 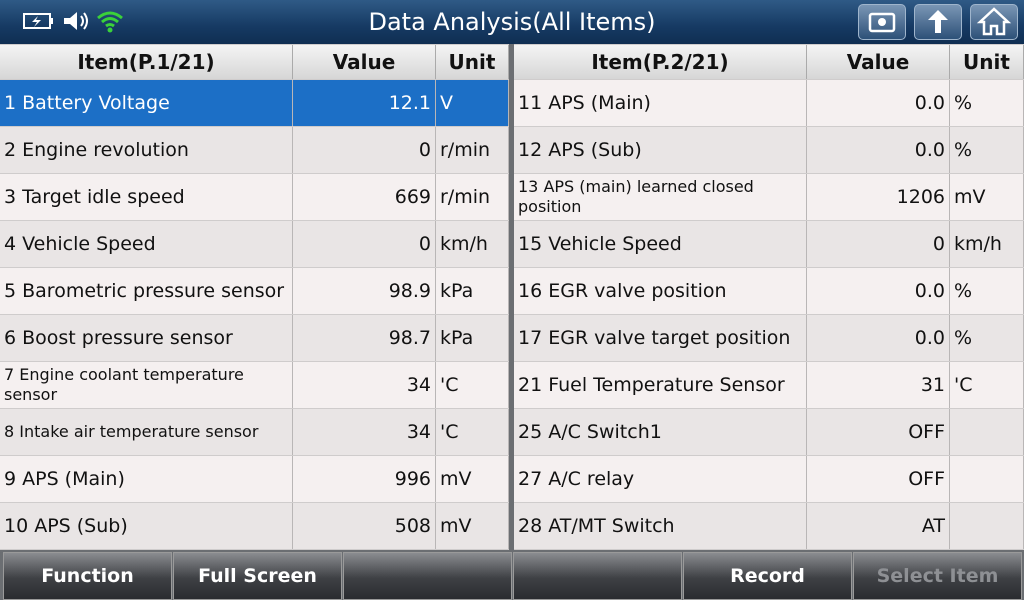 I want to click on item-name: 4 Vehicle Speed, so click(x=146, y=244).